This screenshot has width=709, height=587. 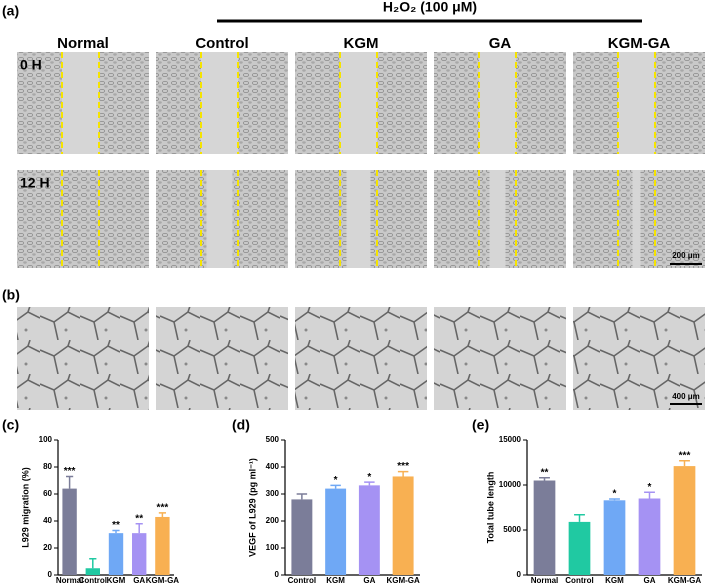 I want to click on y-tick-label: 300, so click(x=273, y=493).